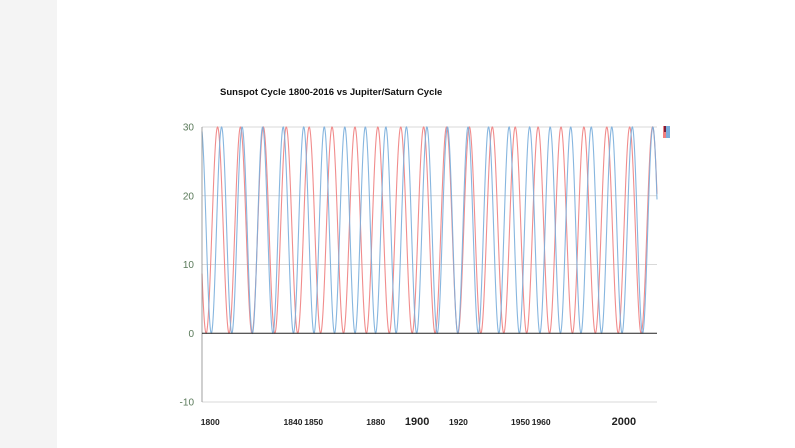  What do you see at coordinates (191, 334) in the screenshot?
I see `y-tick-label: 0` at bounding box center [191, 334].